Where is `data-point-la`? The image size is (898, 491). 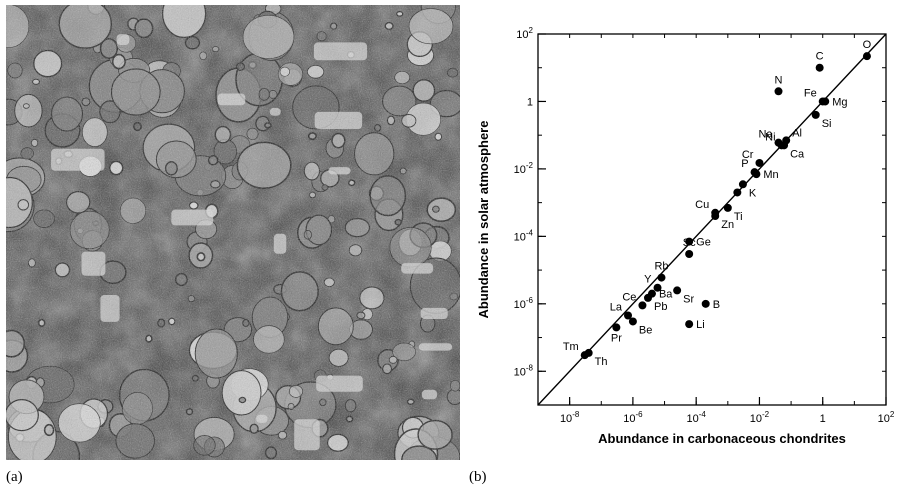
data-point-la is located at coordinates (628, 315).